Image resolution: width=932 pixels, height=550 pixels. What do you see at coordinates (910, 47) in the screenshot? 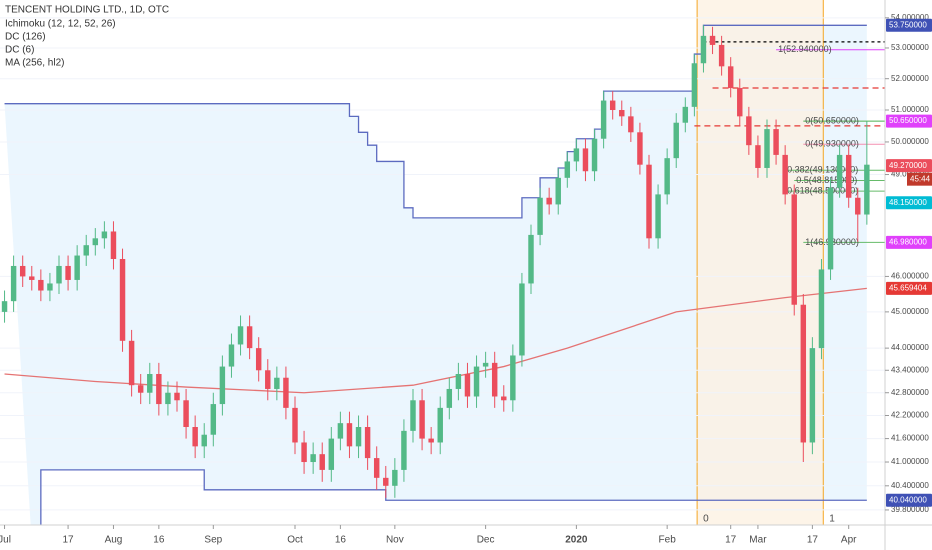
I see `y-tick-label: 53.000000` at bounding box center [910, 47].